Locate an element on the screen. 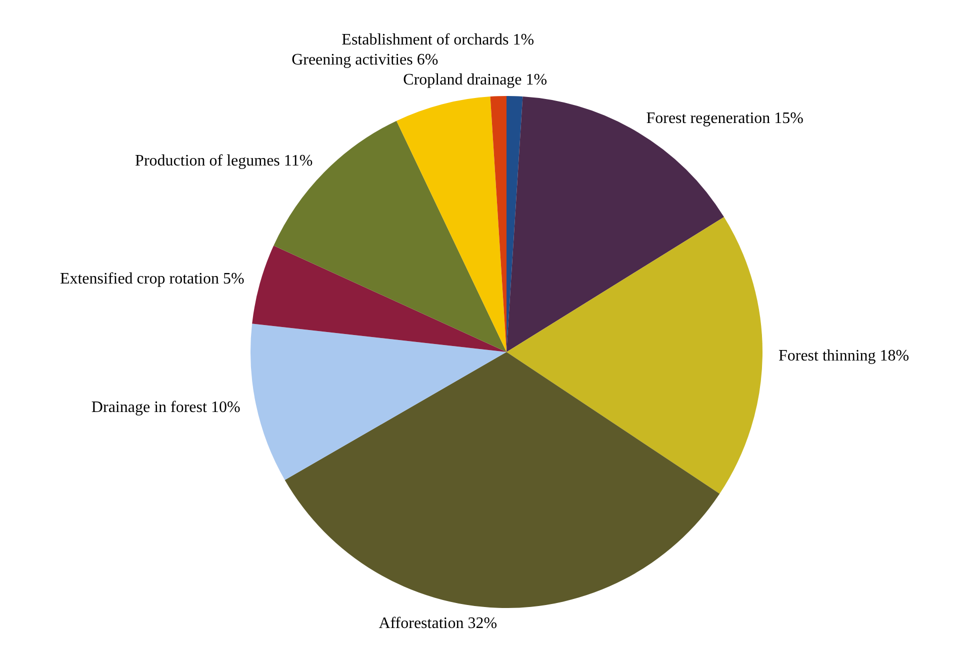  slice-label: Establishment of orchards 1% is located at coordinates (438, 39).